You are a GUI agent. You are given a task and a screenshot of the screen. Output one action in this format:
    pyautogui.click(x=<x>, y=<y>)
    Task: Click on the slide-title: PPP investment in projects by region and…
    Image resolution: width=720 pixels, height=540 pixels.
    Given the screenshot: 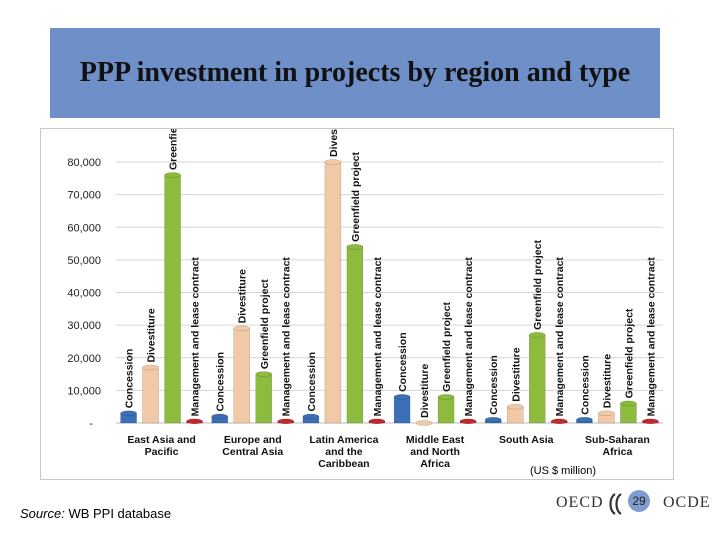 What is the action you would take?
    pyautogui.click(x=355, y=72)
    